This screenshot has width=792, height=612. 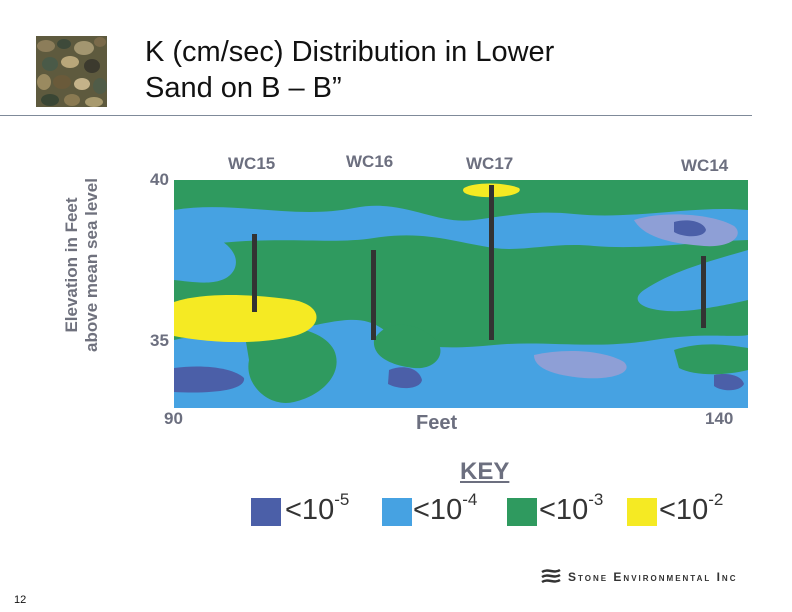 I want to click on well-label-wc17: WC17, so click(x=490, y=163).